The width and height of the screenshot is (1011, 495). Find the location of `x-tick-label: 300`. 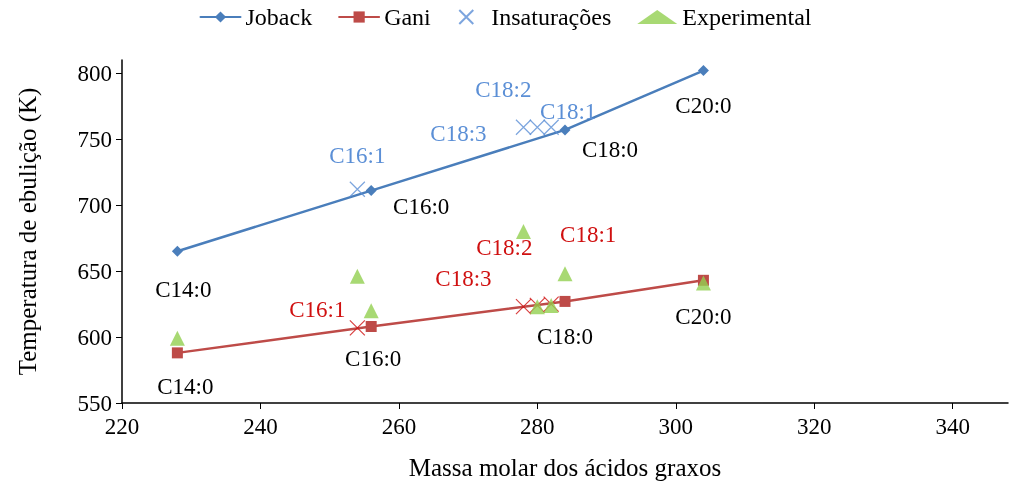

x-tick-label: 300 is located at coordinates (675, 426).